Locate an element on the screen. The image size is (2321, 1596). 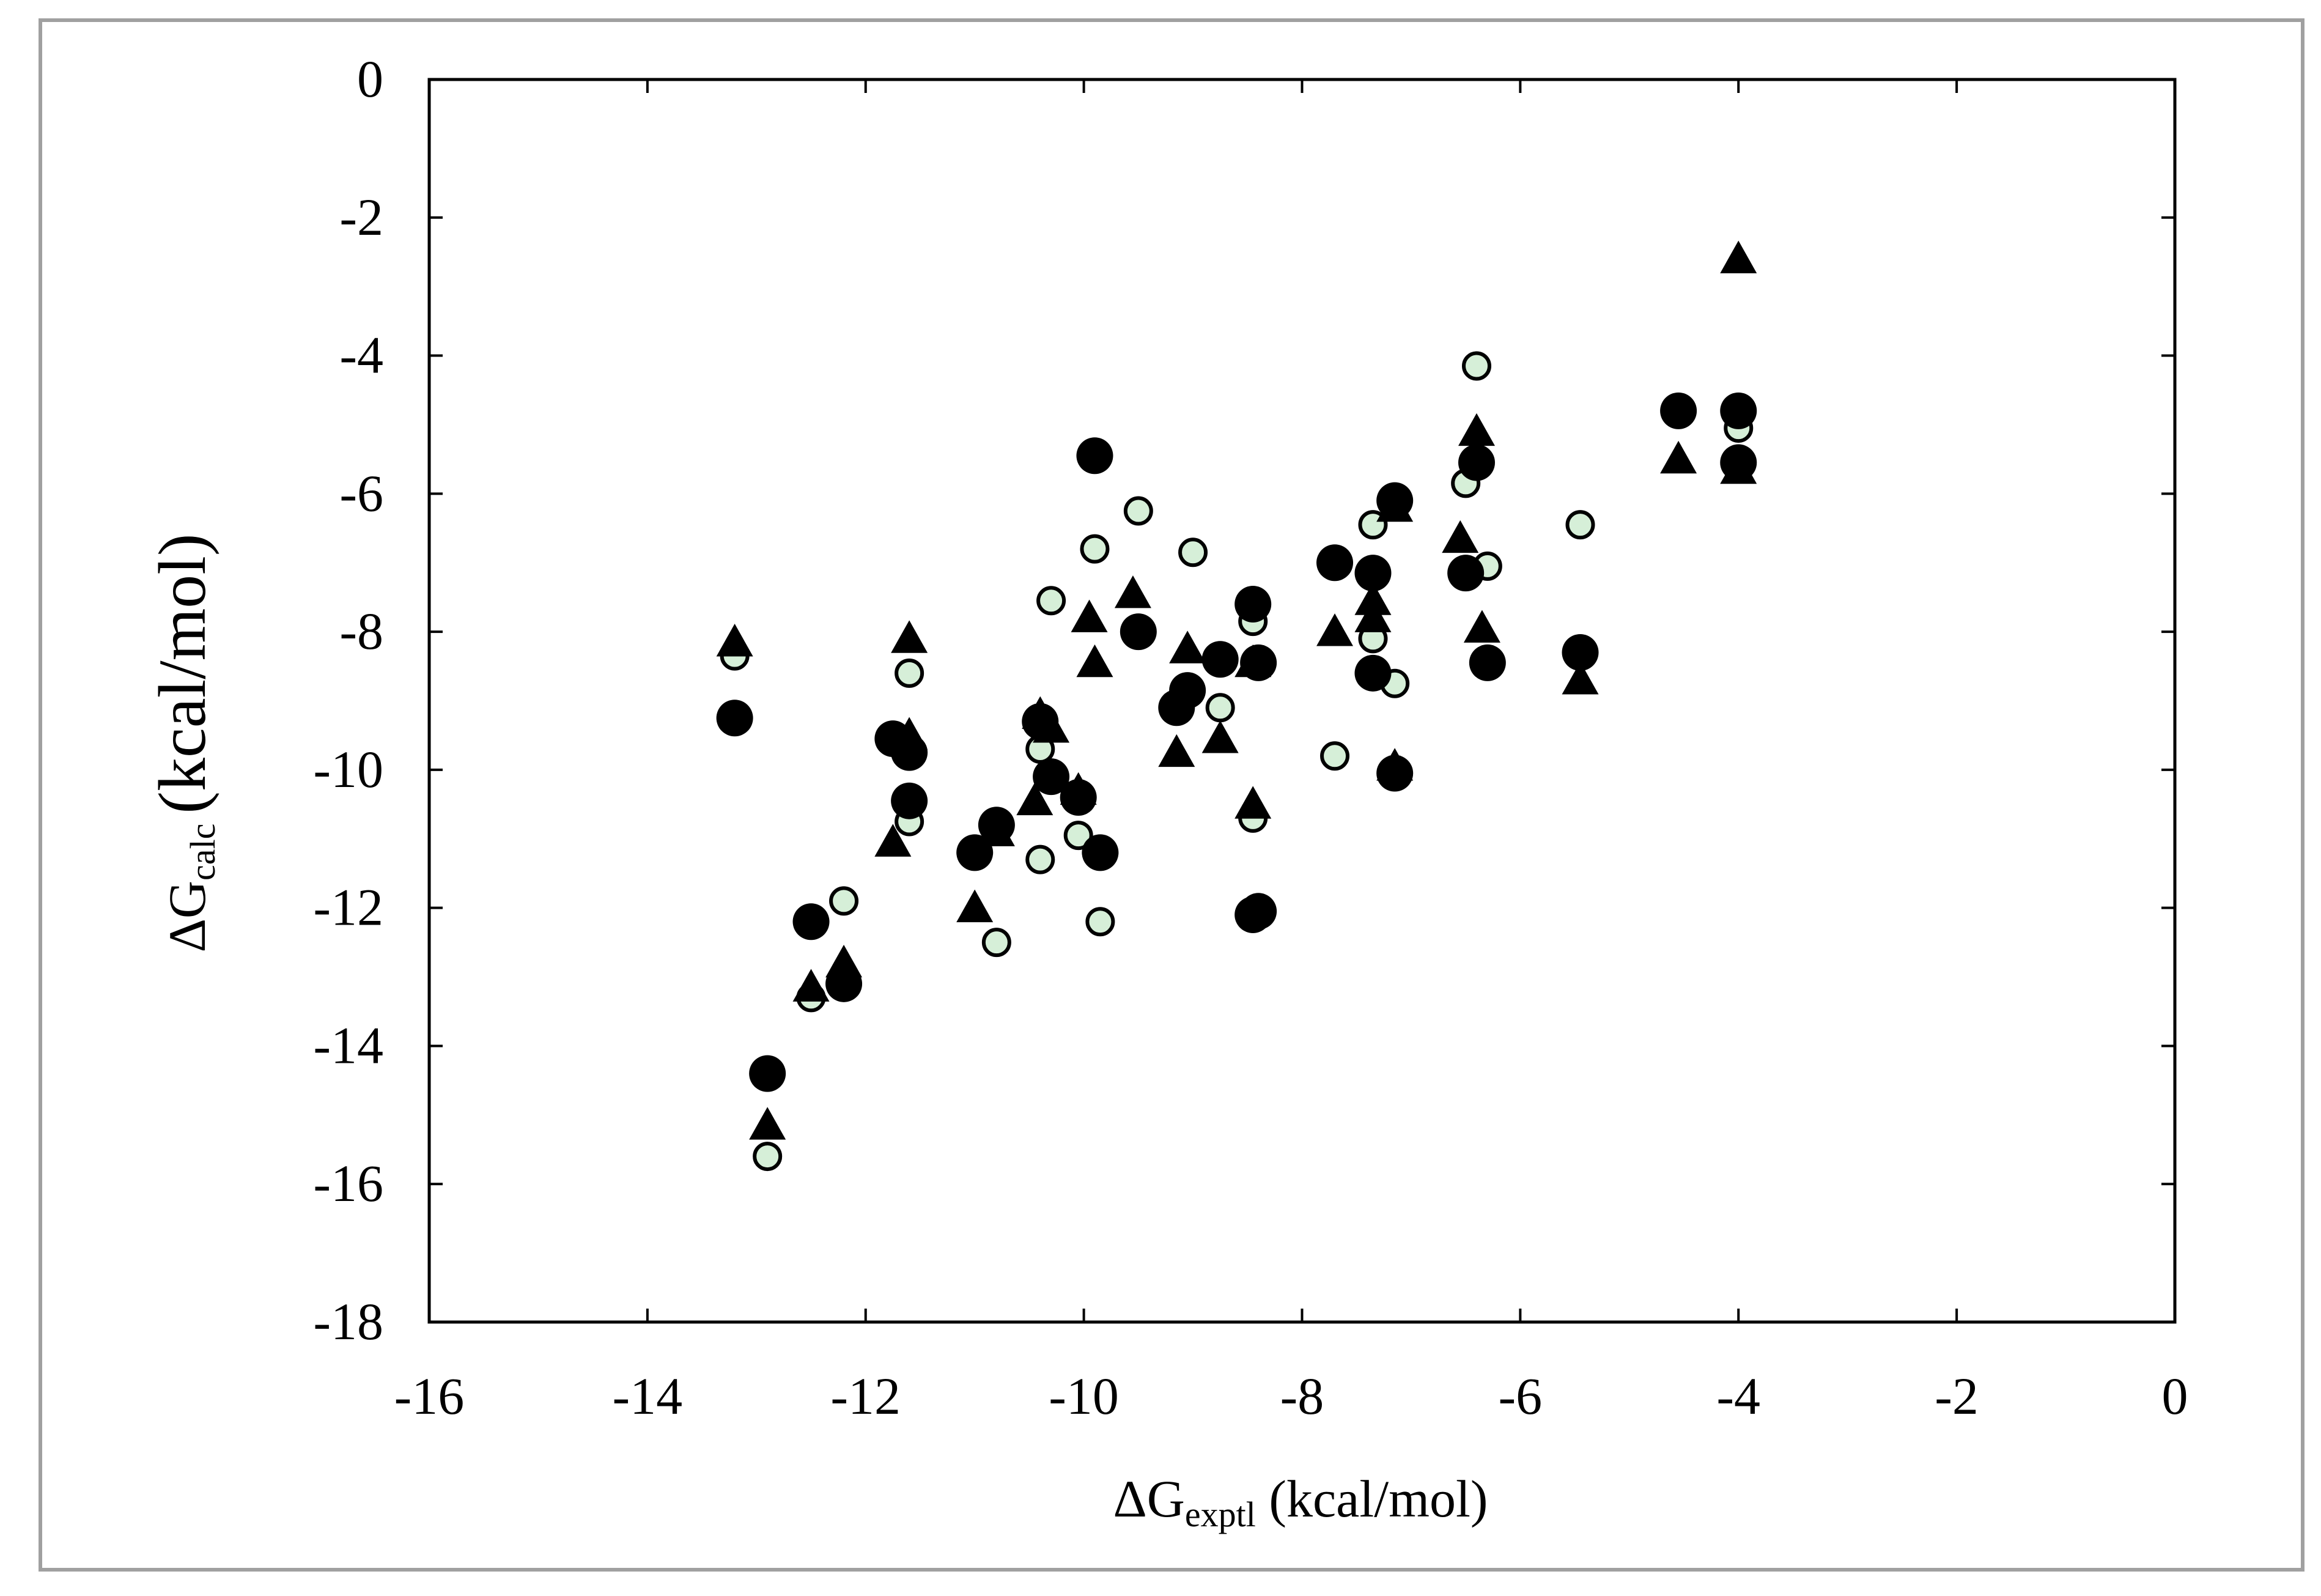
y-tick-label: -18 is located at coordinates (348, 1321).